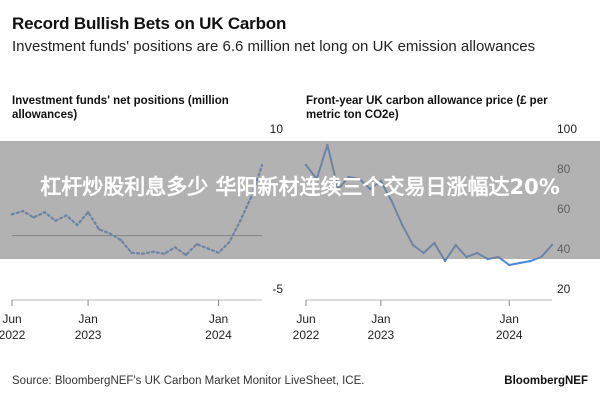  I want to click on y-tick-label: 100, so click(567, 129).